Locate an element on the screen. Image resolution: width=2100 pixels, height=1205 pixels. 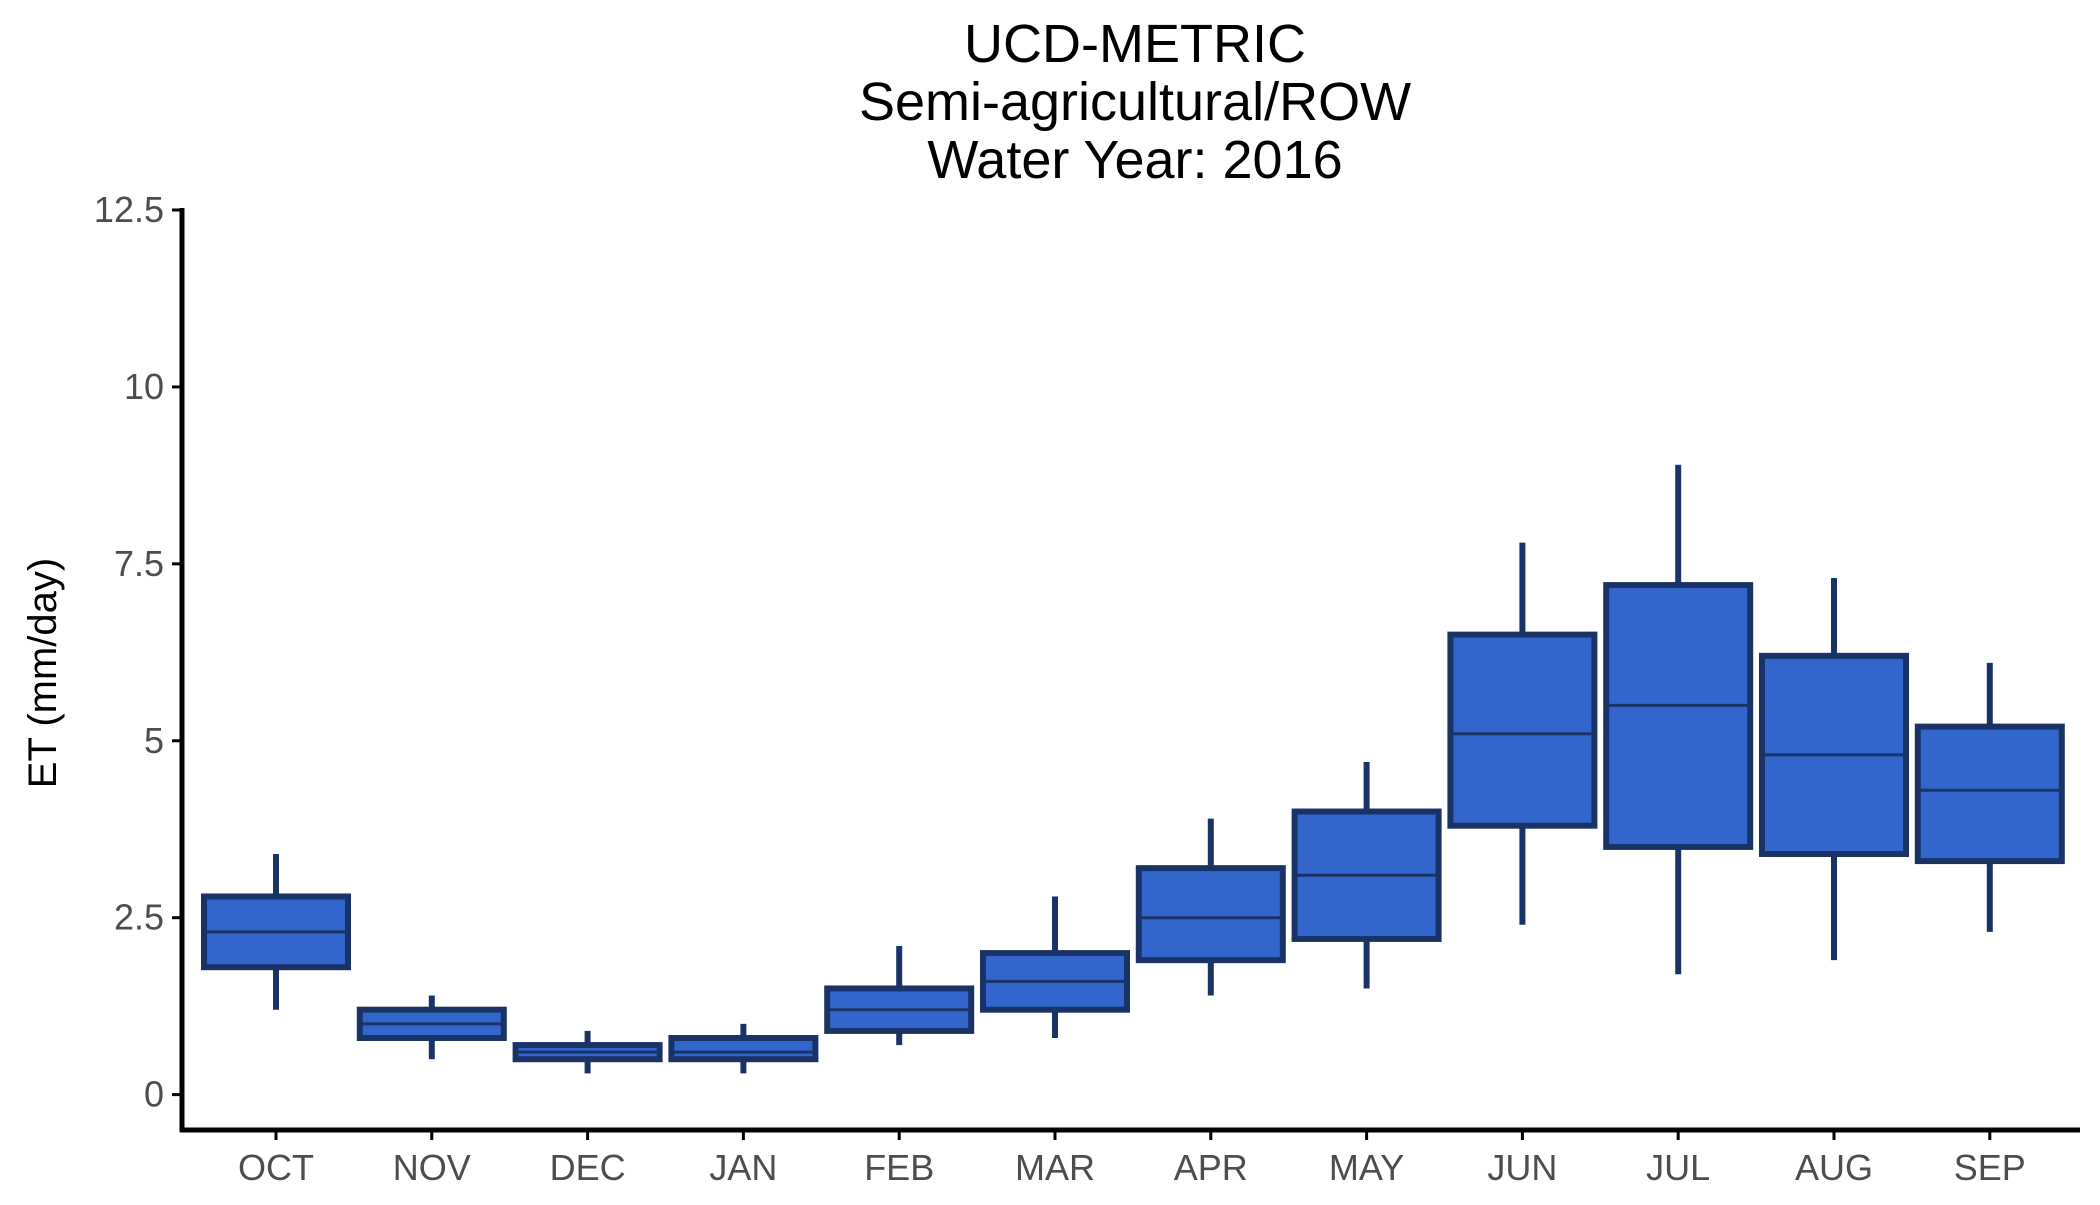
box-dec is located at coordinates (587, 1052).